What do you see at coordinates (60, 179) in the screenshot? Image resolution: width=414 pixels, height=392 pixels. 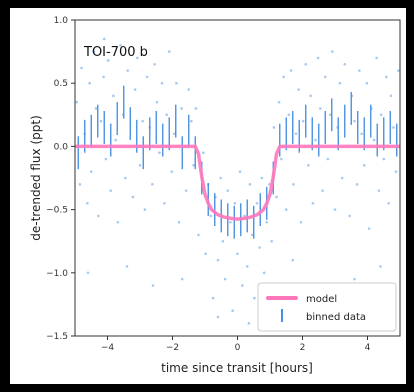 I see `y-axis: 1.0 0.5 0.0 −0.5 −1.0 −1.5` at bounding box center [60, 179].